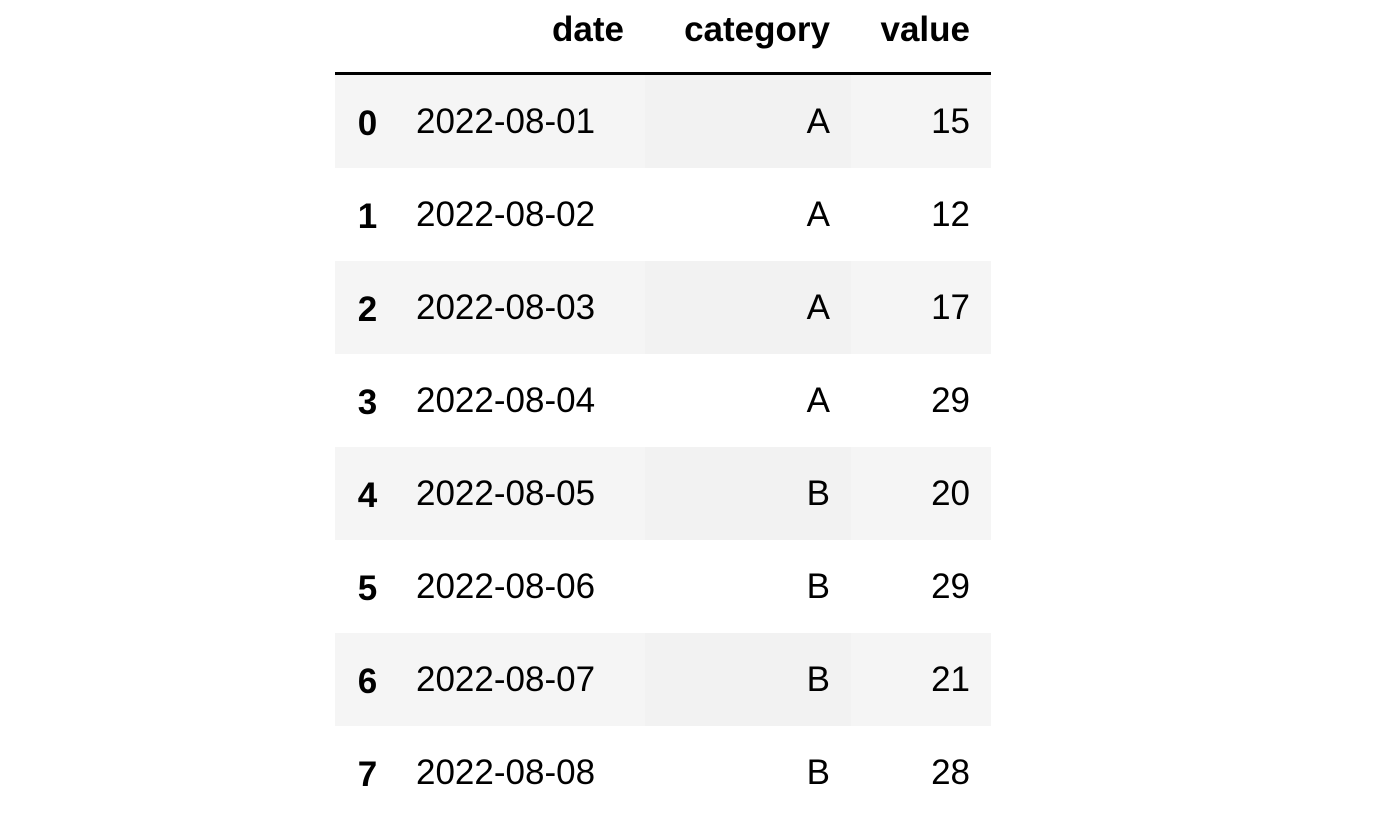 Image resolution: width=1384 pixels, height=819 pixels. I want to click on row-index: 2, so click(367, 307).